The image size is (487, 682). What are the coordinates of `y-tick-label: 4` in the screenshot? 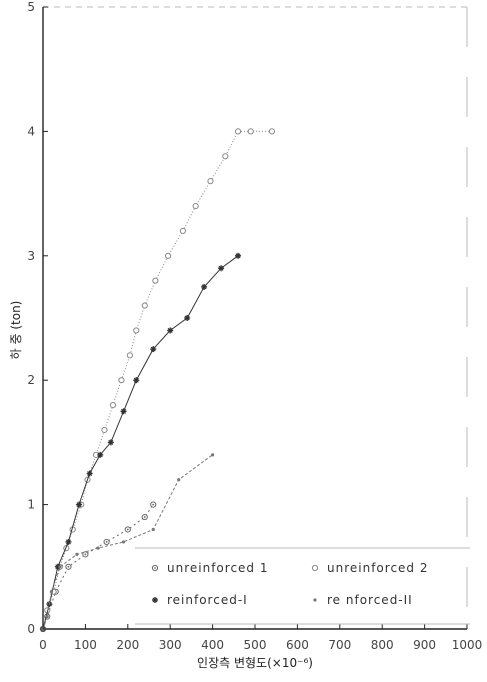 It's located at (31, 131).